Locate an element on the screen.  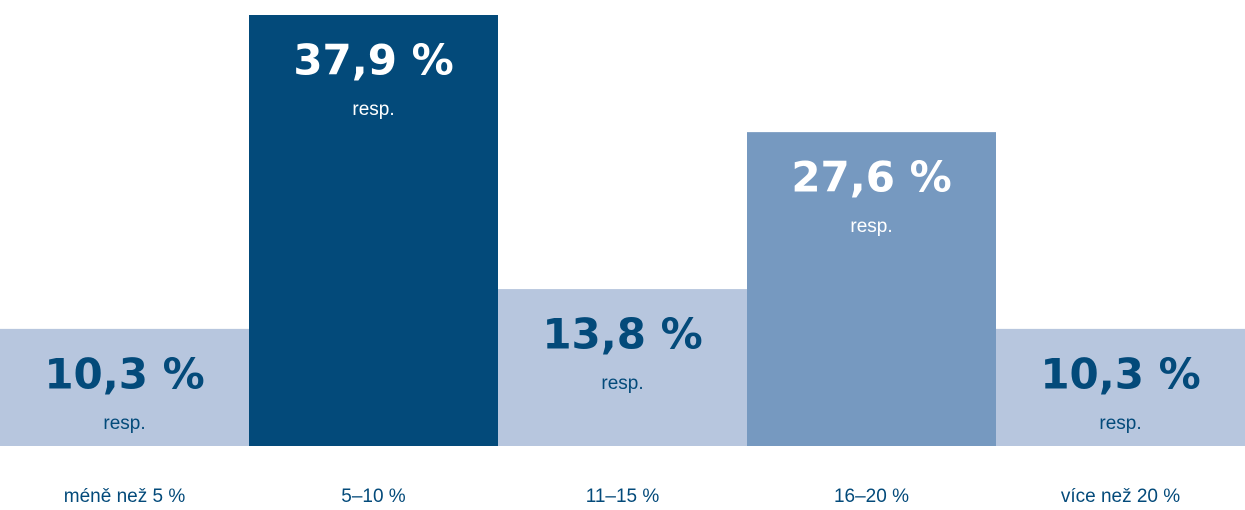
category-label: 16–20 % is located at coordinates (871, 496).